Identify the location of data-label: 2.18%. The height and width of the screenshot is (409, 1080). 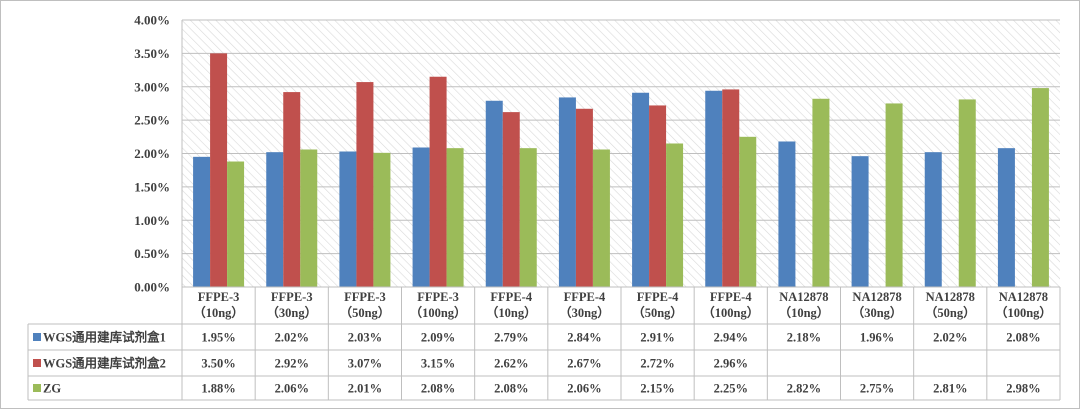
(804, 338).